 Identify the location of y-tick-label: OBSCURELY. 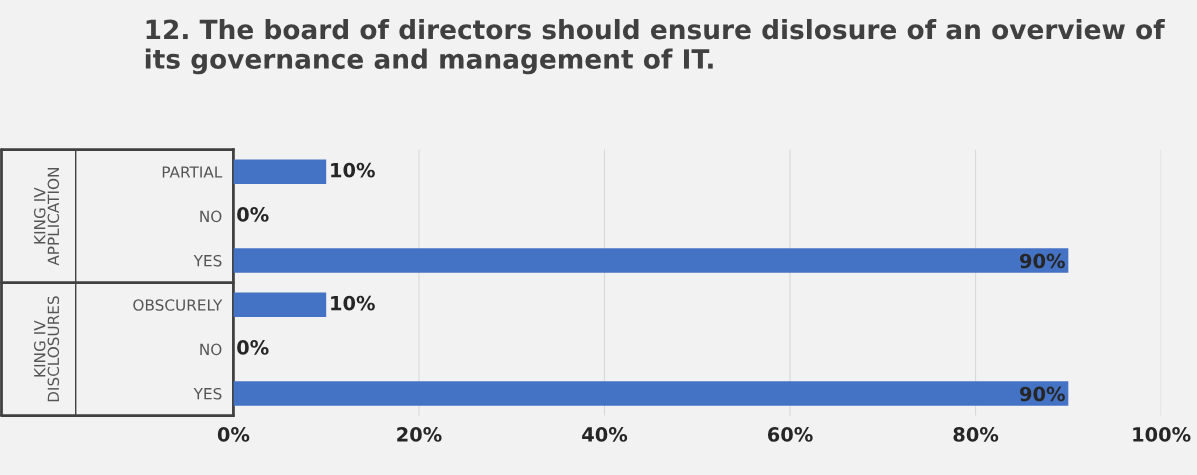
(178, 305).